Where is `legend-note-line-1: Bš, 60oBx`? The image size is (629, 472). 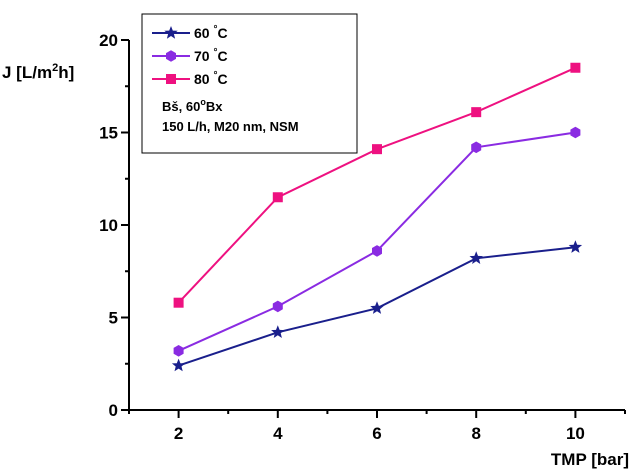
legend-note-line-1: Bš, 60oBx is located at coordinates (192, 105).